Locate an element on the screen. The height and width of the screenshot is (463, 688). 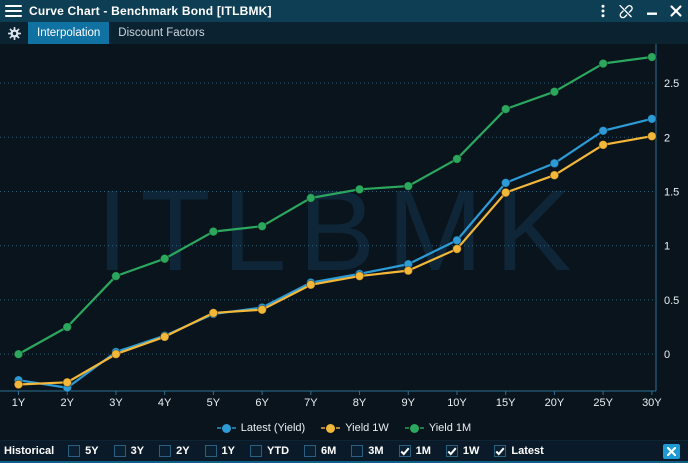
historical-options: 5Y 3Y 2Y 1Y YTD 6M 3M 1M 1W Latest is located at coordinates (365, 451).